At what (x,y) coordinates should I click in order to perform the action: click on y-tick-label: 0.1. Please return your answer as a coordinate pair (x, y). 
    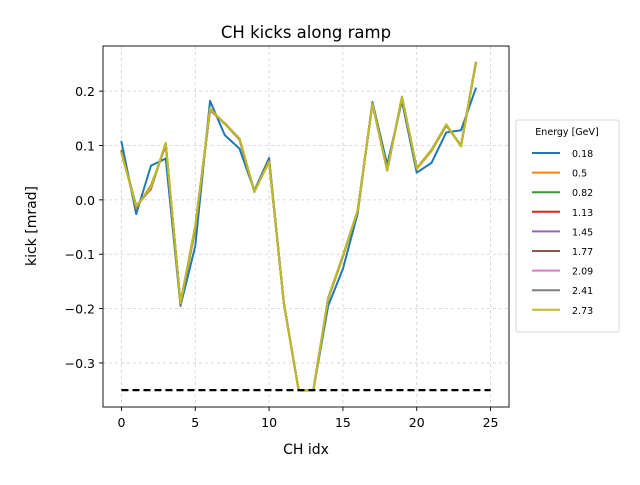
    Looking at the image, I should click on (85, 145).